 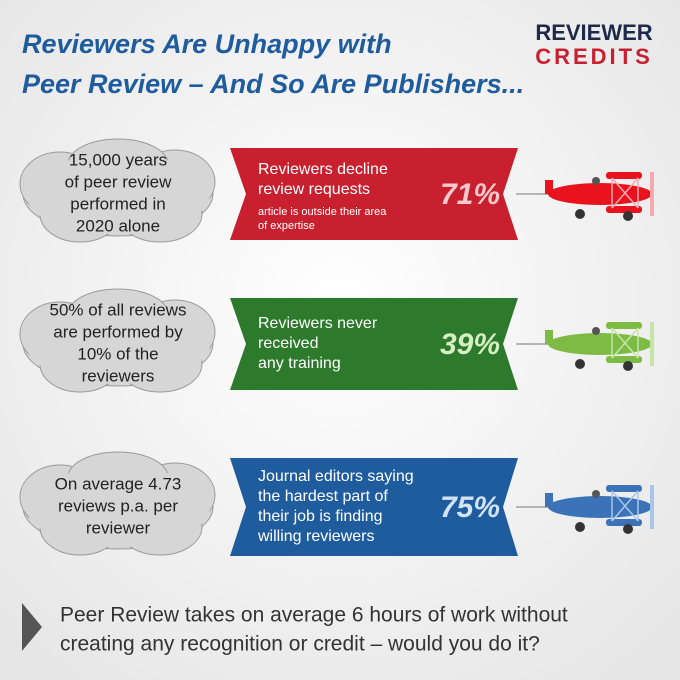 I want to click on cloud-text: are performed by, so click(x=118, y=331).